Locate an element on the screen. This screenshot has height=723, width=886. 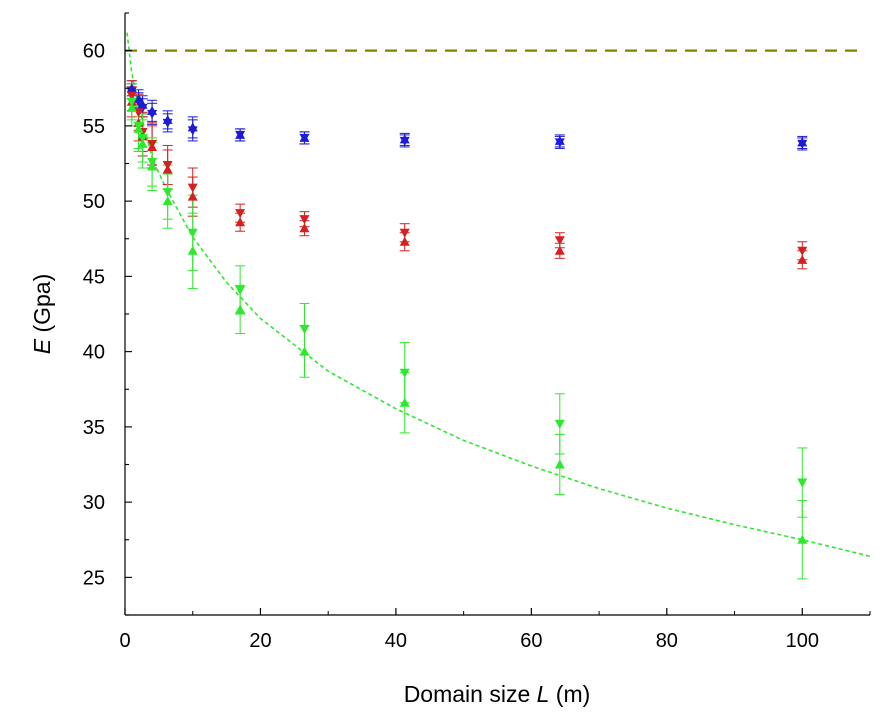
y-tick-label: 45 is located at coordinates (94, 277).